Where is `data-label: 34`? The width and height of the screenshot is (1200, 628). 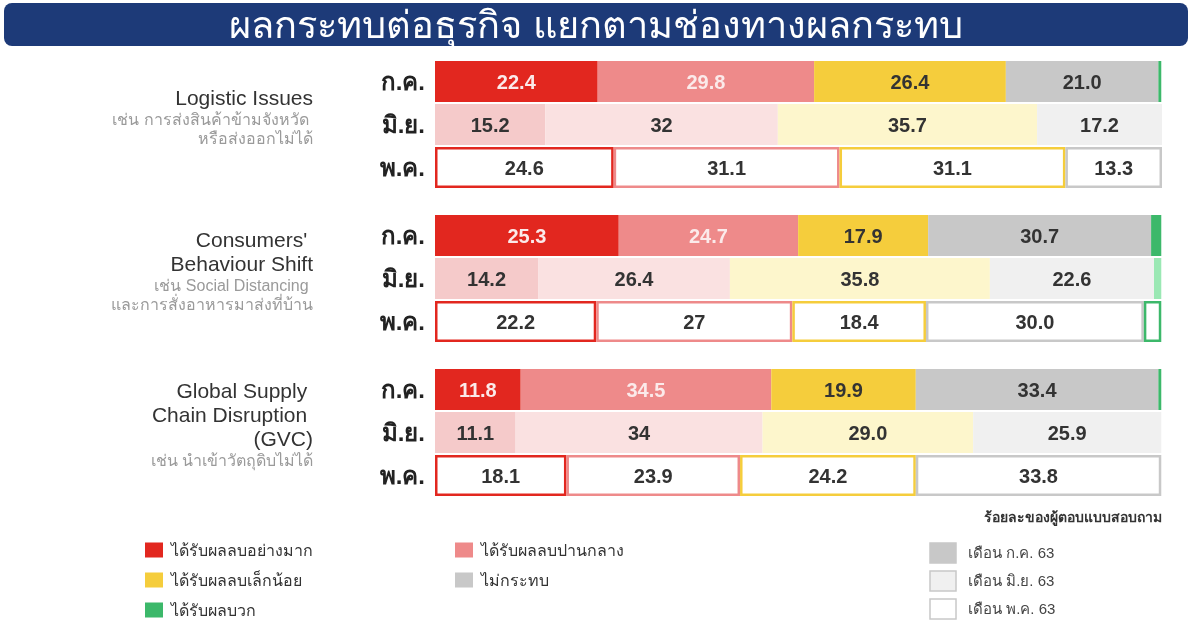
data-label: 34 is located at coordinates (639, 432).